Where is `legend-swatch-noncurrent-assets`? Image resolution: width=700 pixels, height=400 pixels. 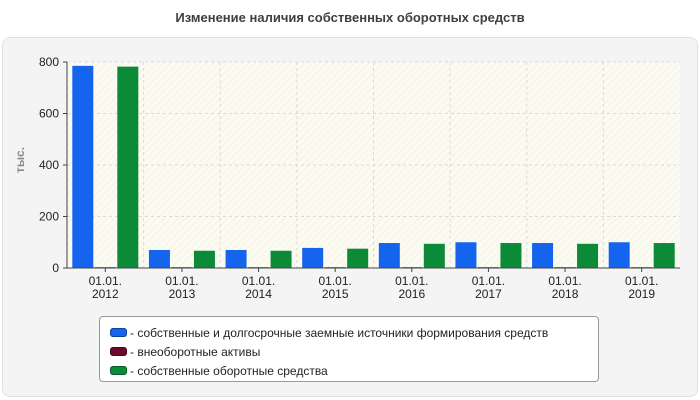
legend-swatch-noncurrent-assets is located at coordinates (118, 351).